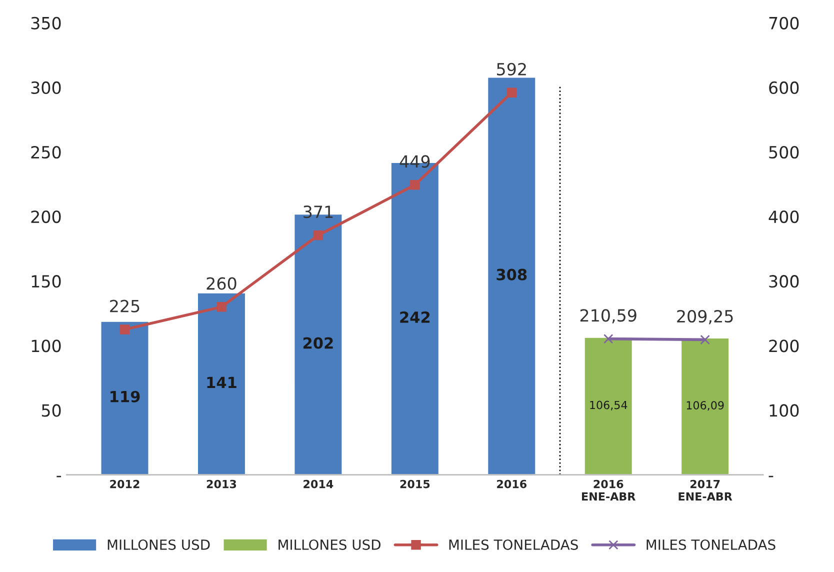  What do you see at coordinates (784, 152) in the screenshot?
I see `y2-tick-label: 500` at bounding box center [784, 152].